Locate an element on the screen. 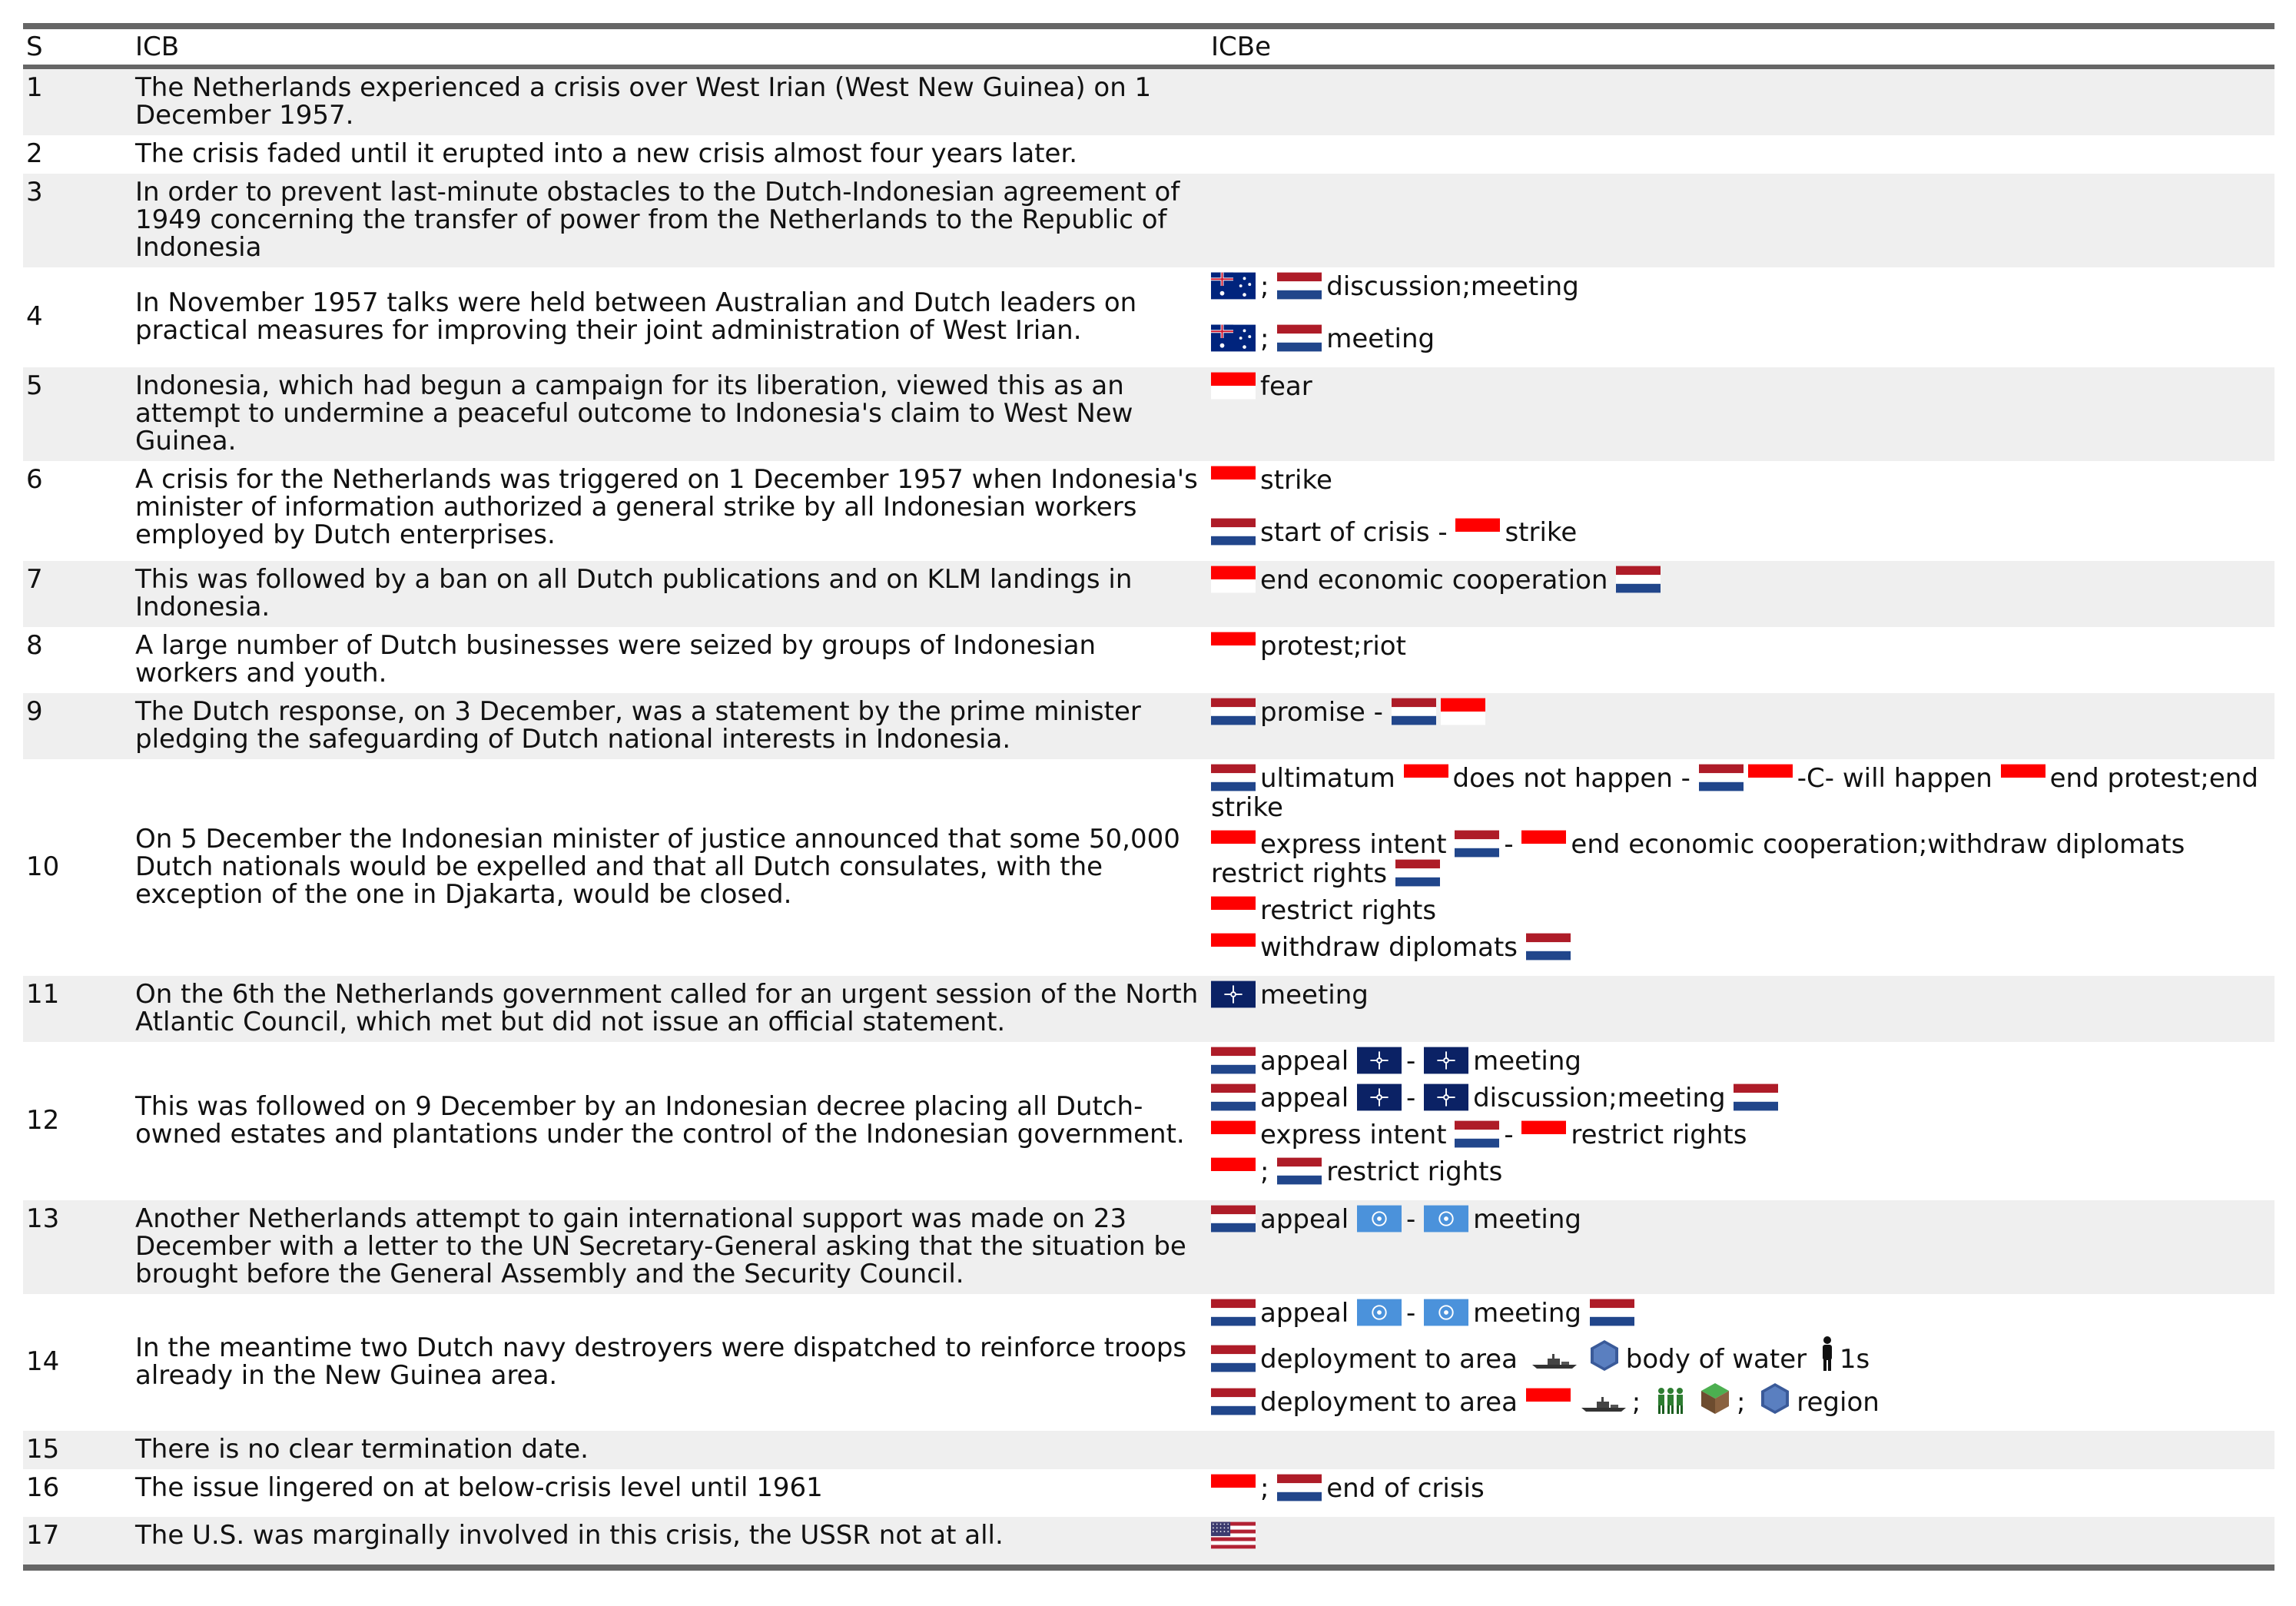 This screenshot has height=1606, width=2296. row-number: 2 is located at coordinates (34, 153).